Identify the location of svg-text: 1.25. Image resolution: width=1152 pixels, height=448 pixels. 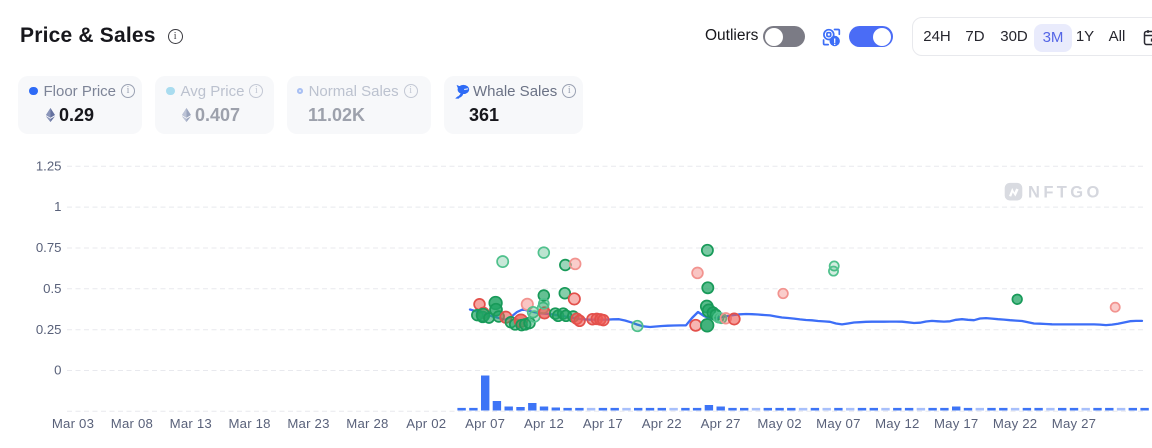
(49, 165).